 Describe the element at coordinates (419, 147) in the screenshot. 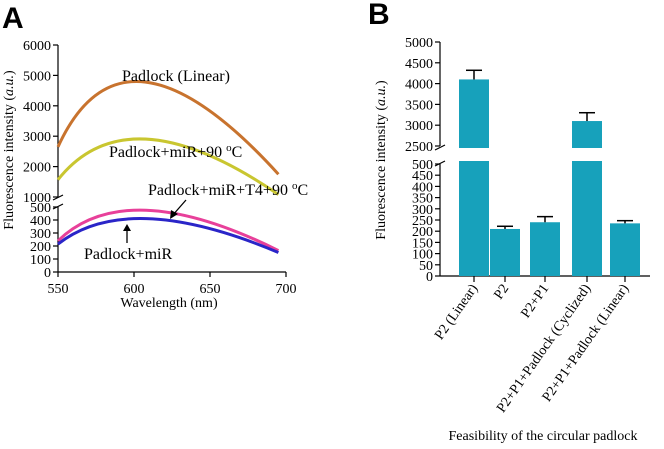

I see `b-y-tick-label: 2500` at that location.